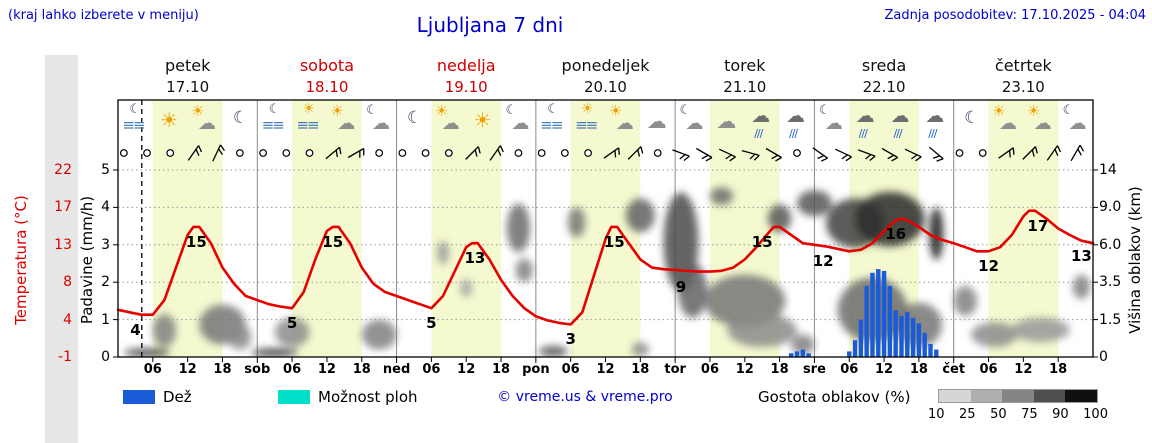 The width and height of the screenshot is (1152, 443). I want to click on left-gray-strip, so click(61, 249).